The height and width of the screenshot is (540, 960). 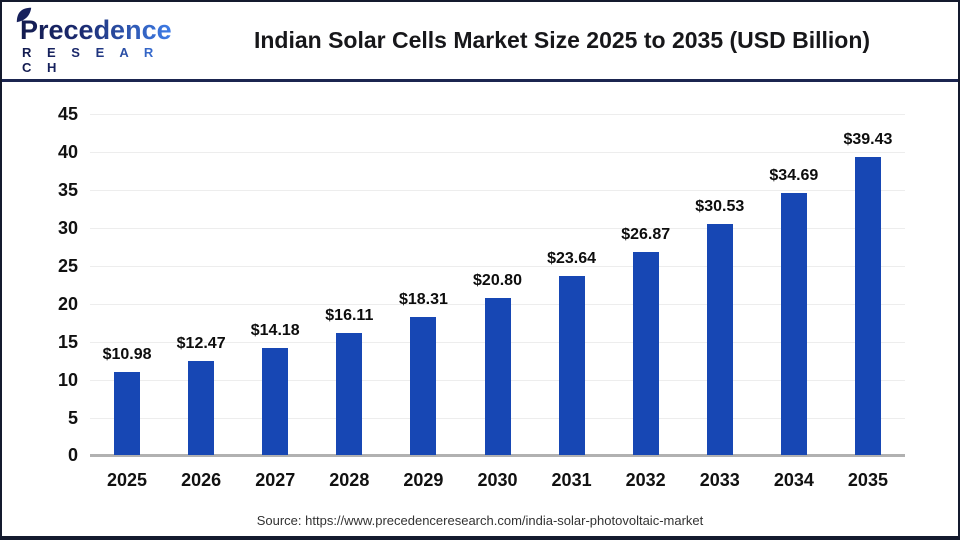 What do you see at coordinates (793, 480) in the screenshot?
I see `x-axis-category-label: 2034` at bounding box center [793, 480].